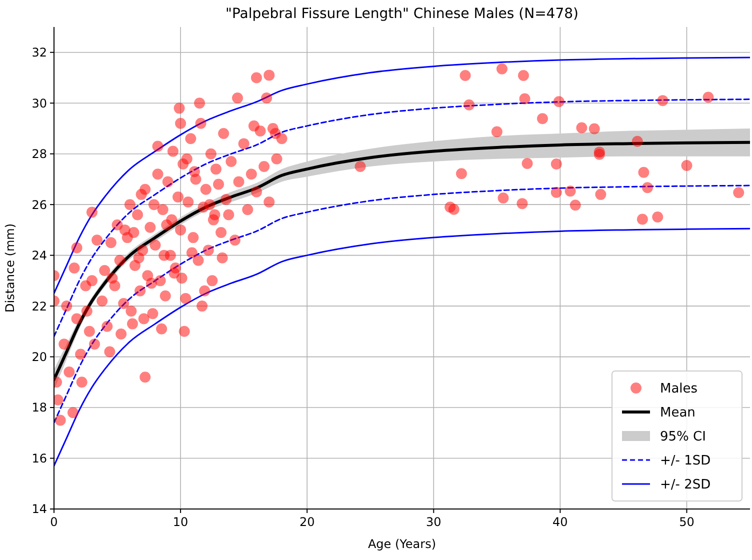 The width and height of the screenshot is (752, 560). What do you see at coordinates (39, 255) in the screenshot?
I see `y-tick-label: 24` at bounding box center [39, 255].